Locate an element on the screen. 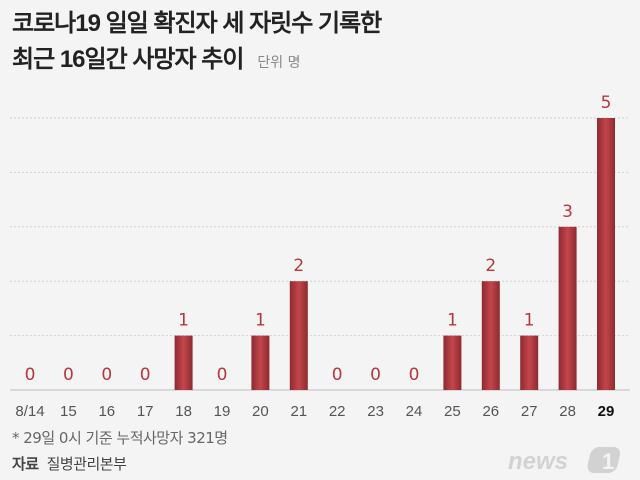 The image size is (640, 480). news1-logo: news 1 is located at coordinates (564, 461).